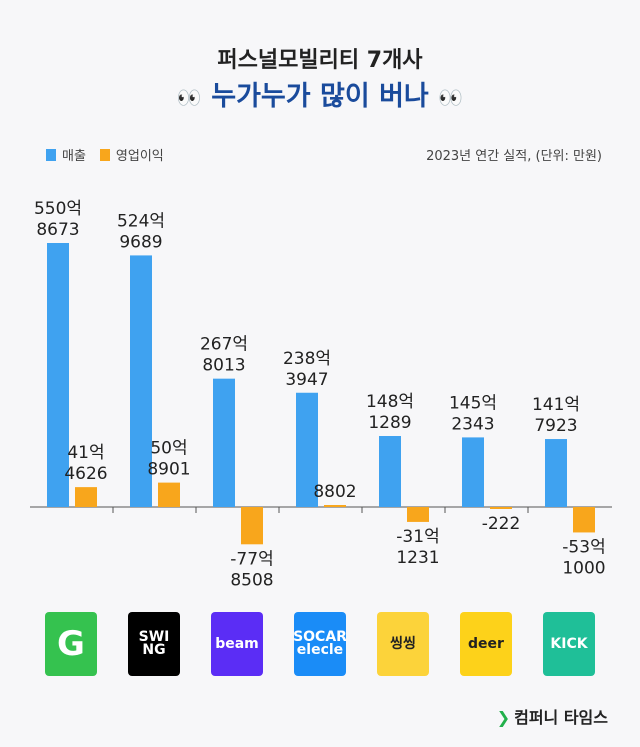 This screenshot has width=640, height=747. What do you see at coordinates (168, 470) in the screenshot?
I see `profit-data-label: 8901` at bounding box center [168, 470].